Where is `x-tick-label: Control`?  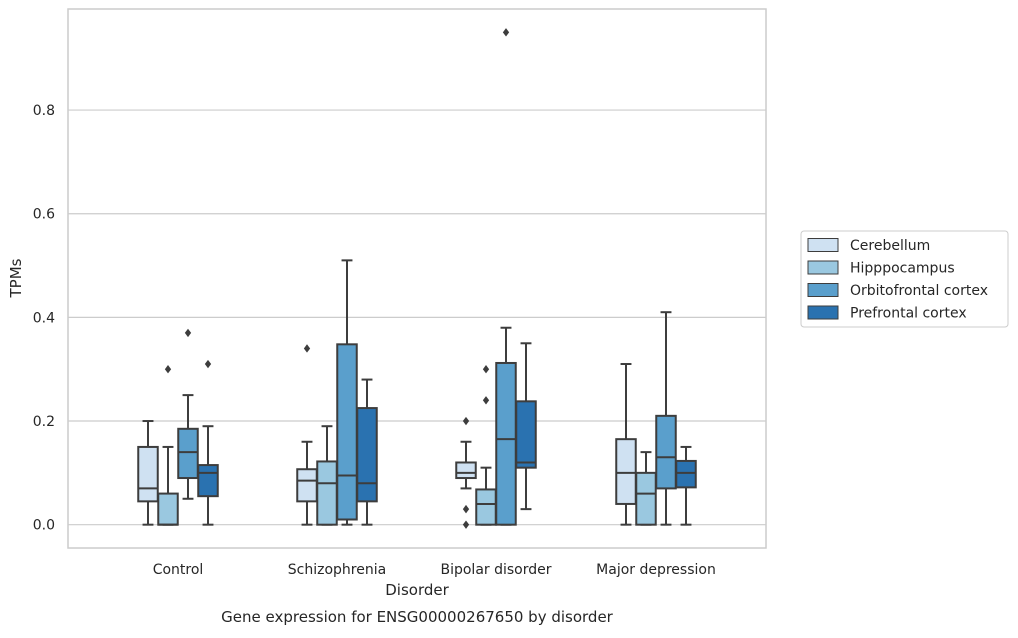
x-tick-label: Control is located at coordinates (178, 570).